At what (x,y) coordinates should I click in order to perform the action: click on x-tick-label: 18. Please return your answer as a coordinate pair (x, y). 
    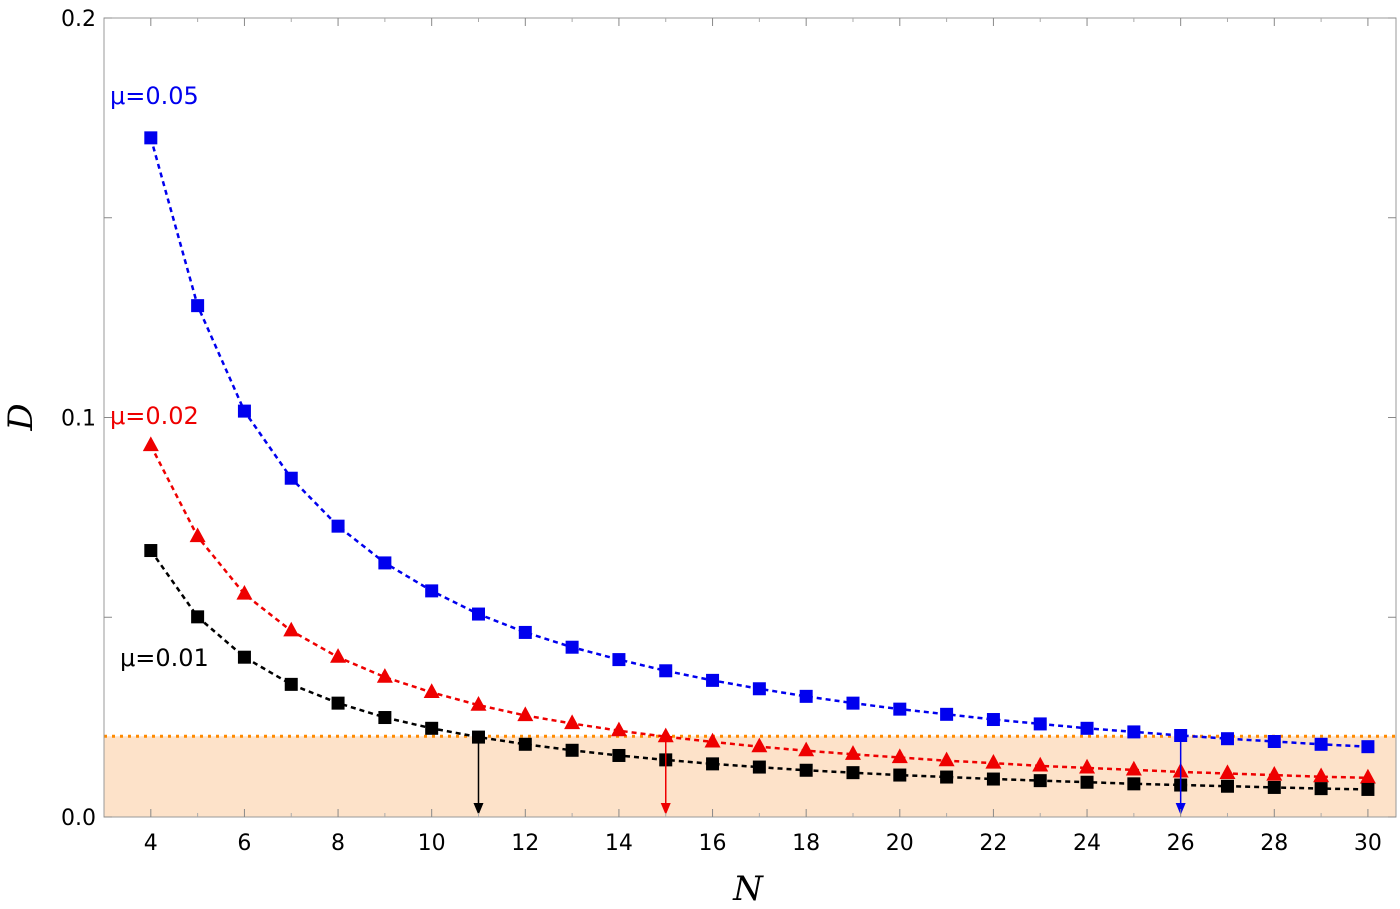
    Looking at the image, I should click on (806, 843).